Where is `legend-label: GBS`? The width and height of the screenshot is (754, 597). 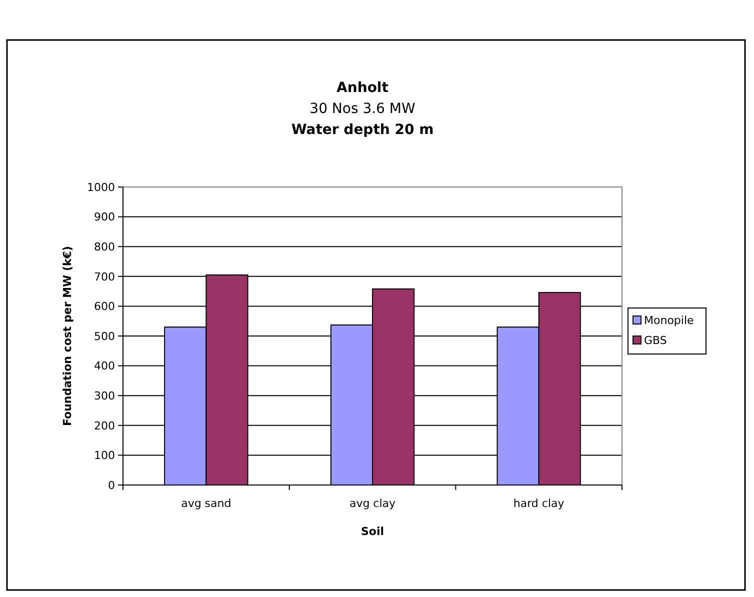 legend-label: GBS is located at coordinates (655, 340).